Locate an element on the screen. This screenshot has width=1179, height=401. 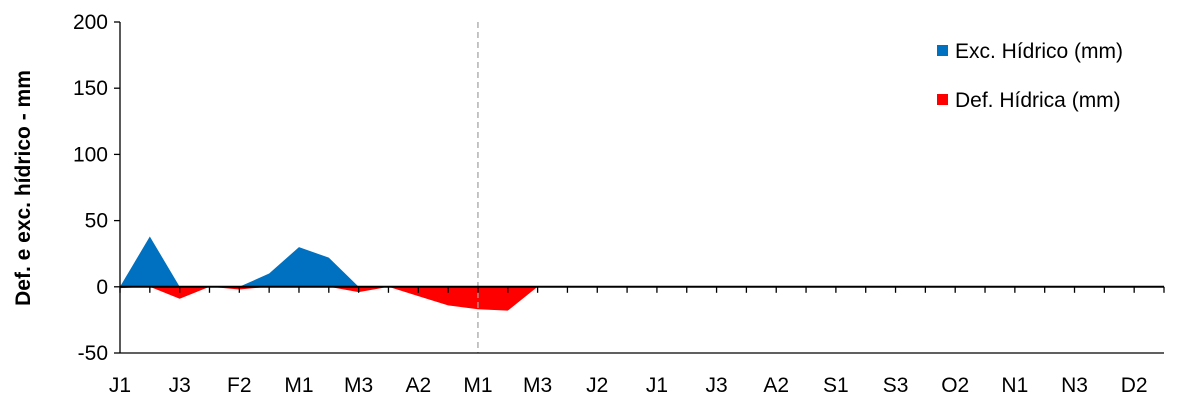
x-tick-label: D2 is located at coordinates (1134, 385).